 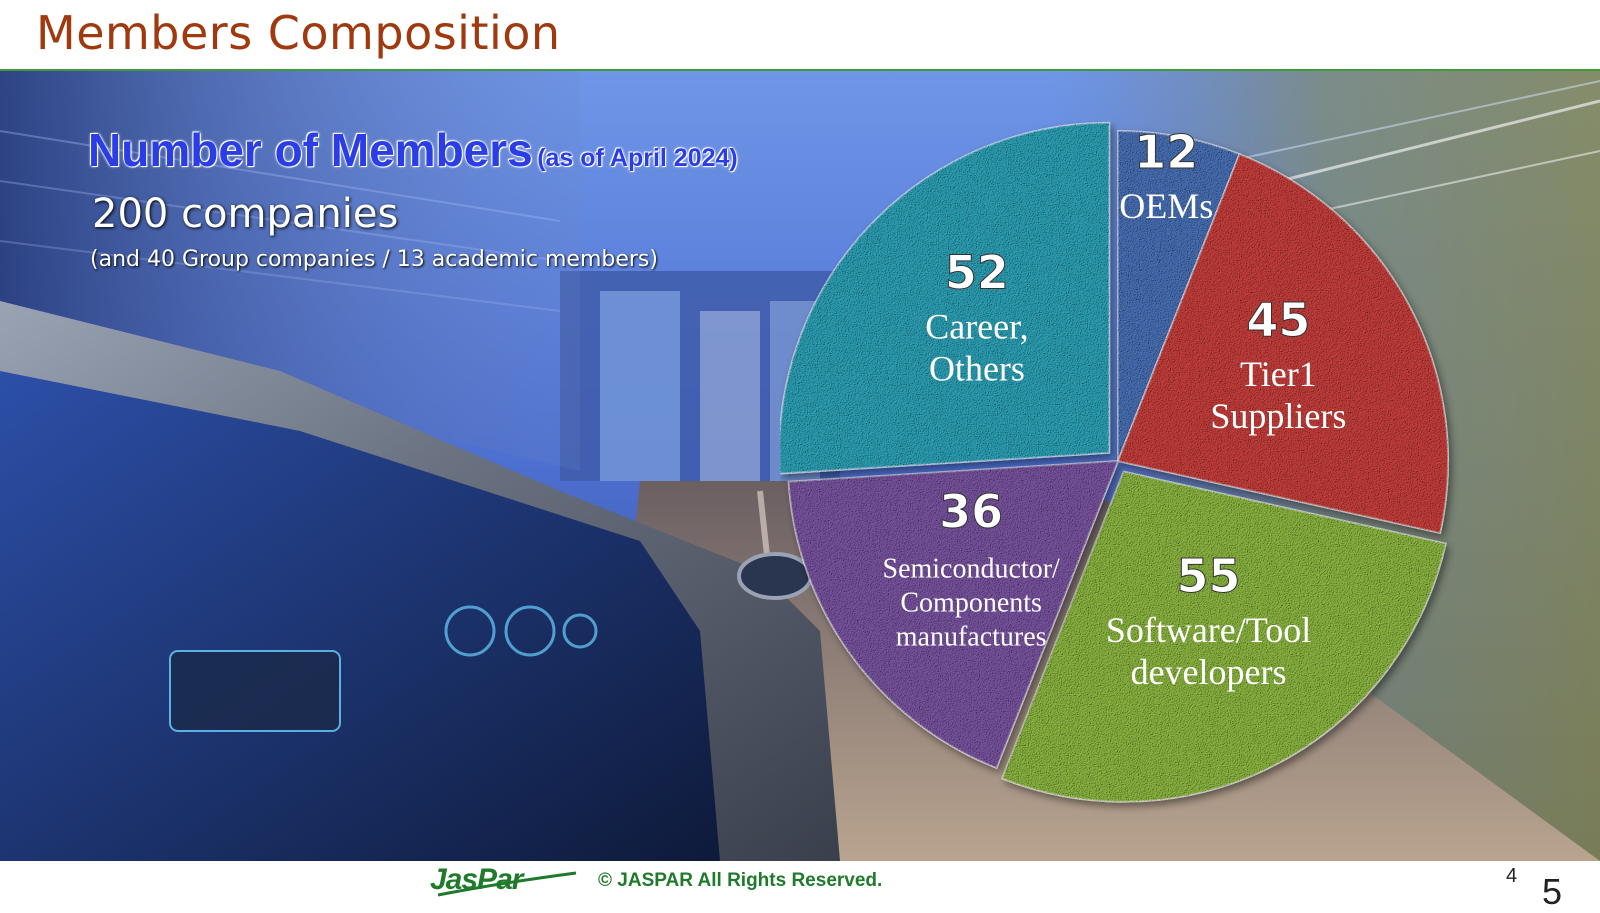 What do you see at coordinates (971, 637) in the screenshot?
I see `slice-category-label: manufactures` at bounding box center [971, 637].